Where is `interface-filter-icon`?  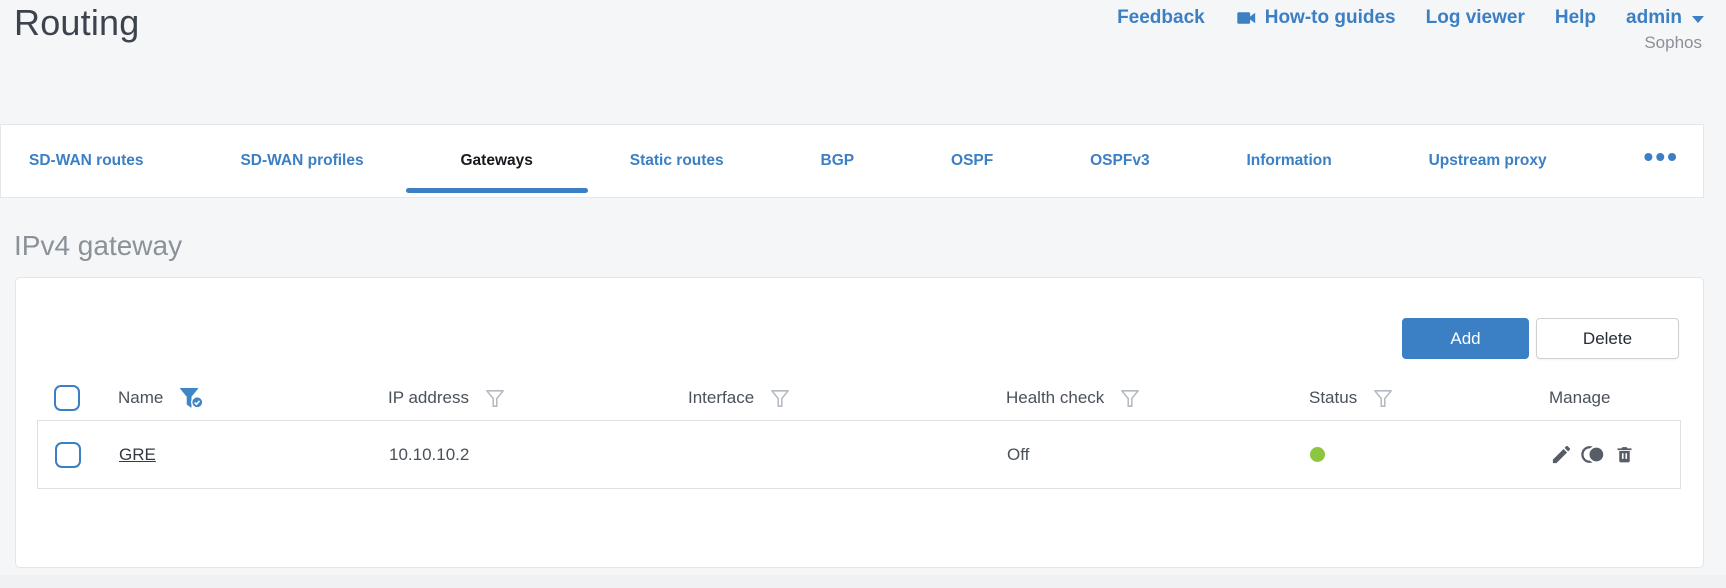
interface-filter-icon is located at coordinates (780, 398).